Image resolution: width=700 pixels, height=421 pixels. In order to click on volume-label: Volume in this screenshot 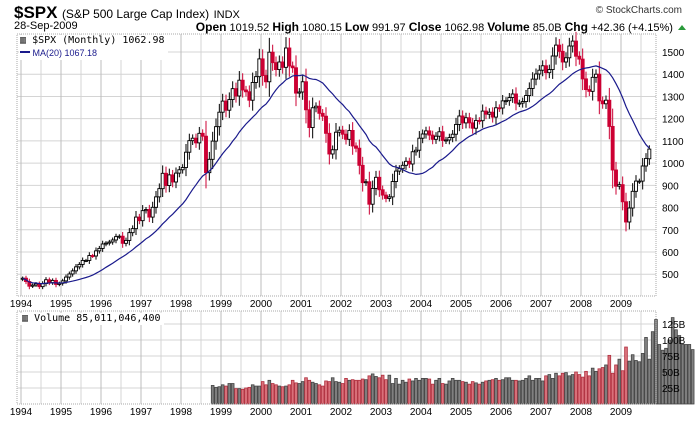, I will do `click(508, 27)`.